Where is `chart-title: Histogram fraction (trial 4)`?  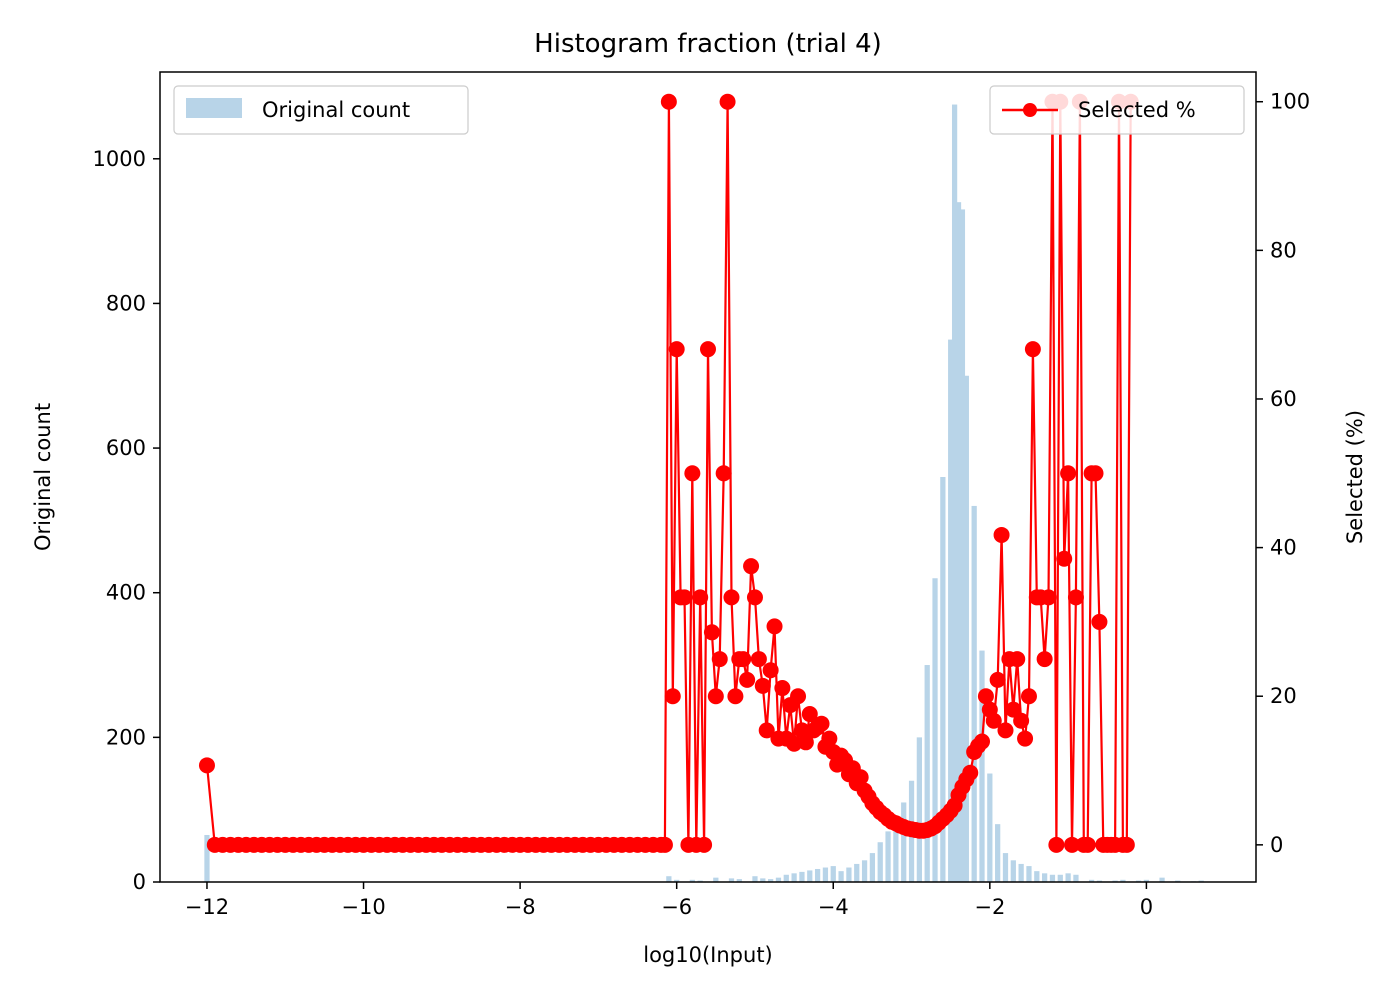 chart-title: Histogram fraction (trial 4) is located at coordinates (708, 44).